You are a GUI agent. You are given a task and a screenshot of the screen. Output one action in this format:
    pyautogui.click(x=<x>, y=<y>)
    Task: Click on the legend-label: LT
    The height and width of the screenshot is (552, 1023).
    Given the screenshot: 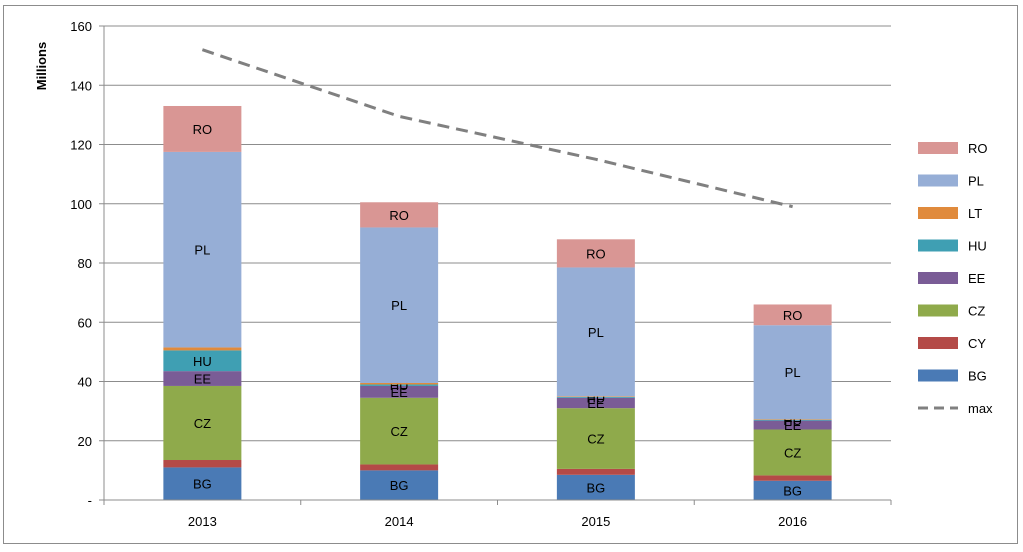 What is the action you would take?
    pyautogui.click(x=975, y=213)
    